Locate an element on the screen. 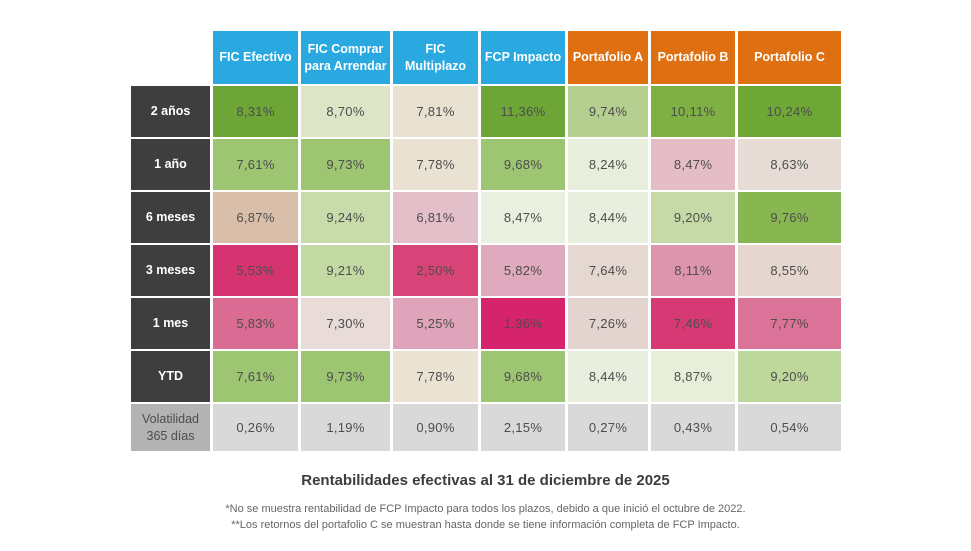 Image resolution: width=971 pixels, height=551 pixels. value-cell-6-meses-fic-efectivo: 6,87% is located at coordinates (255, 217).